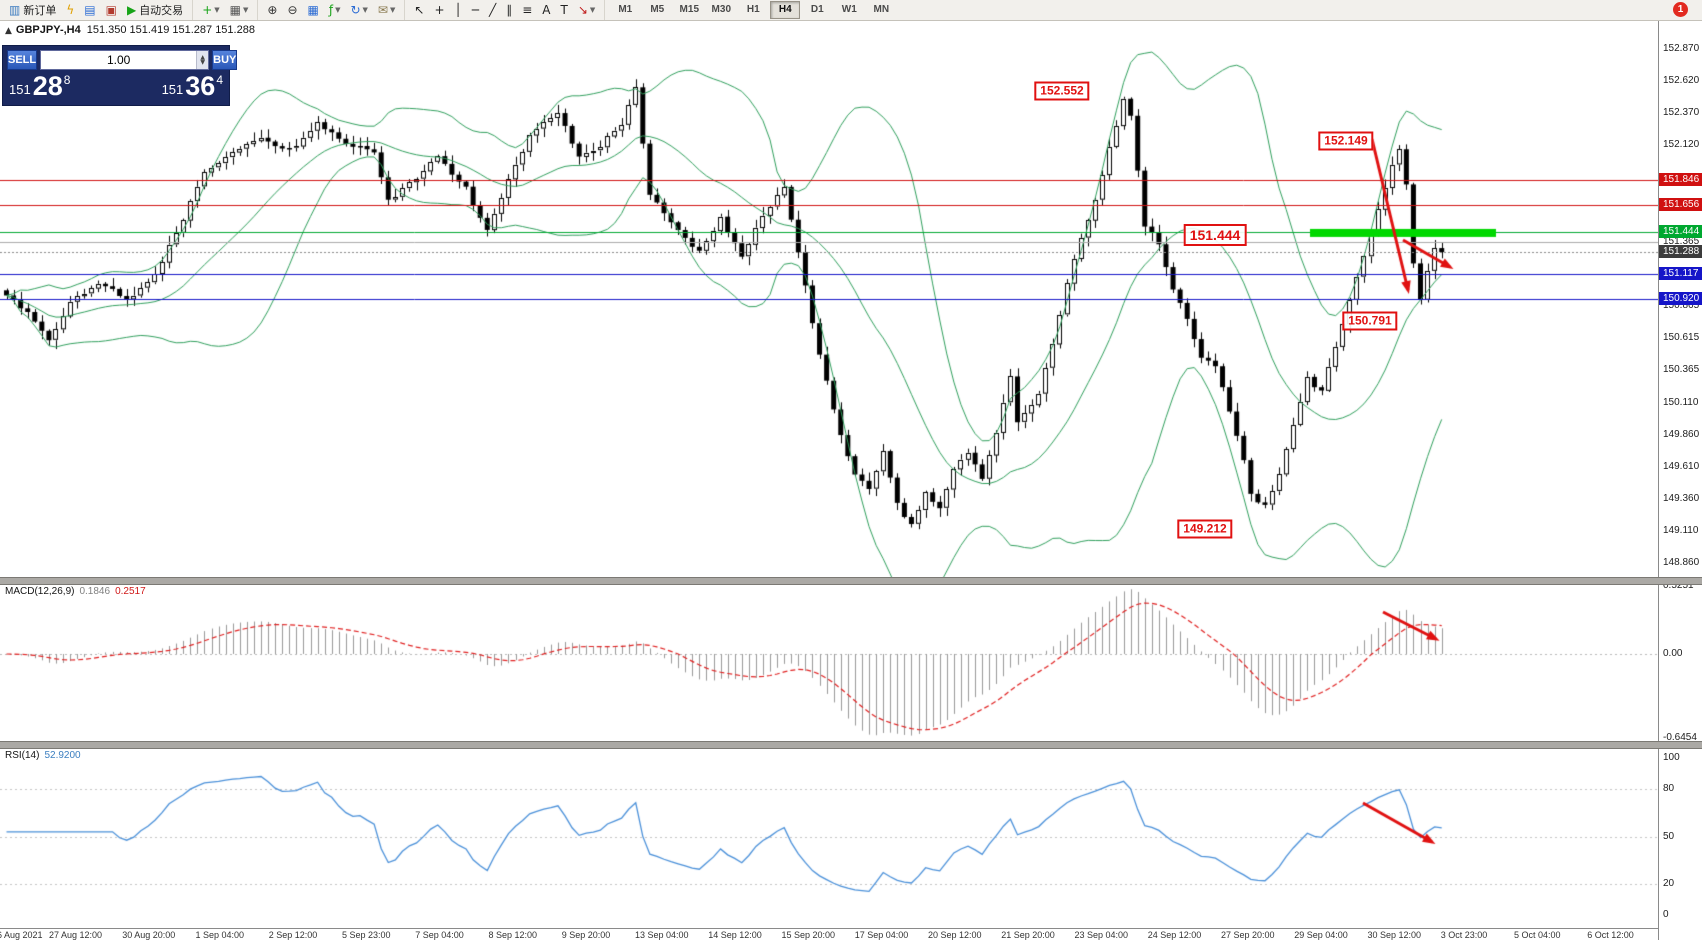 The height and width of the screenshot is (941, 1702). I want to click on price-label-annotation: 152.149, so click(1346, 141).